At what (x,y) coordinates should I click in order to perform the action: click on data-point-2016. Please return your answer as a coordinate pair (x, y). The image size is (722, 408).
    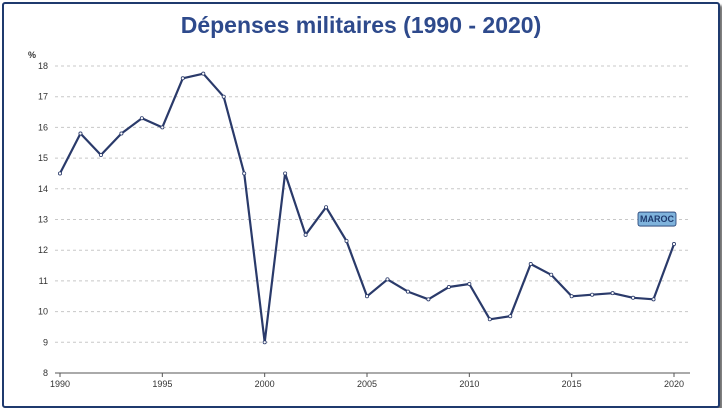
    Looking at the image, I should click on (592, 294).